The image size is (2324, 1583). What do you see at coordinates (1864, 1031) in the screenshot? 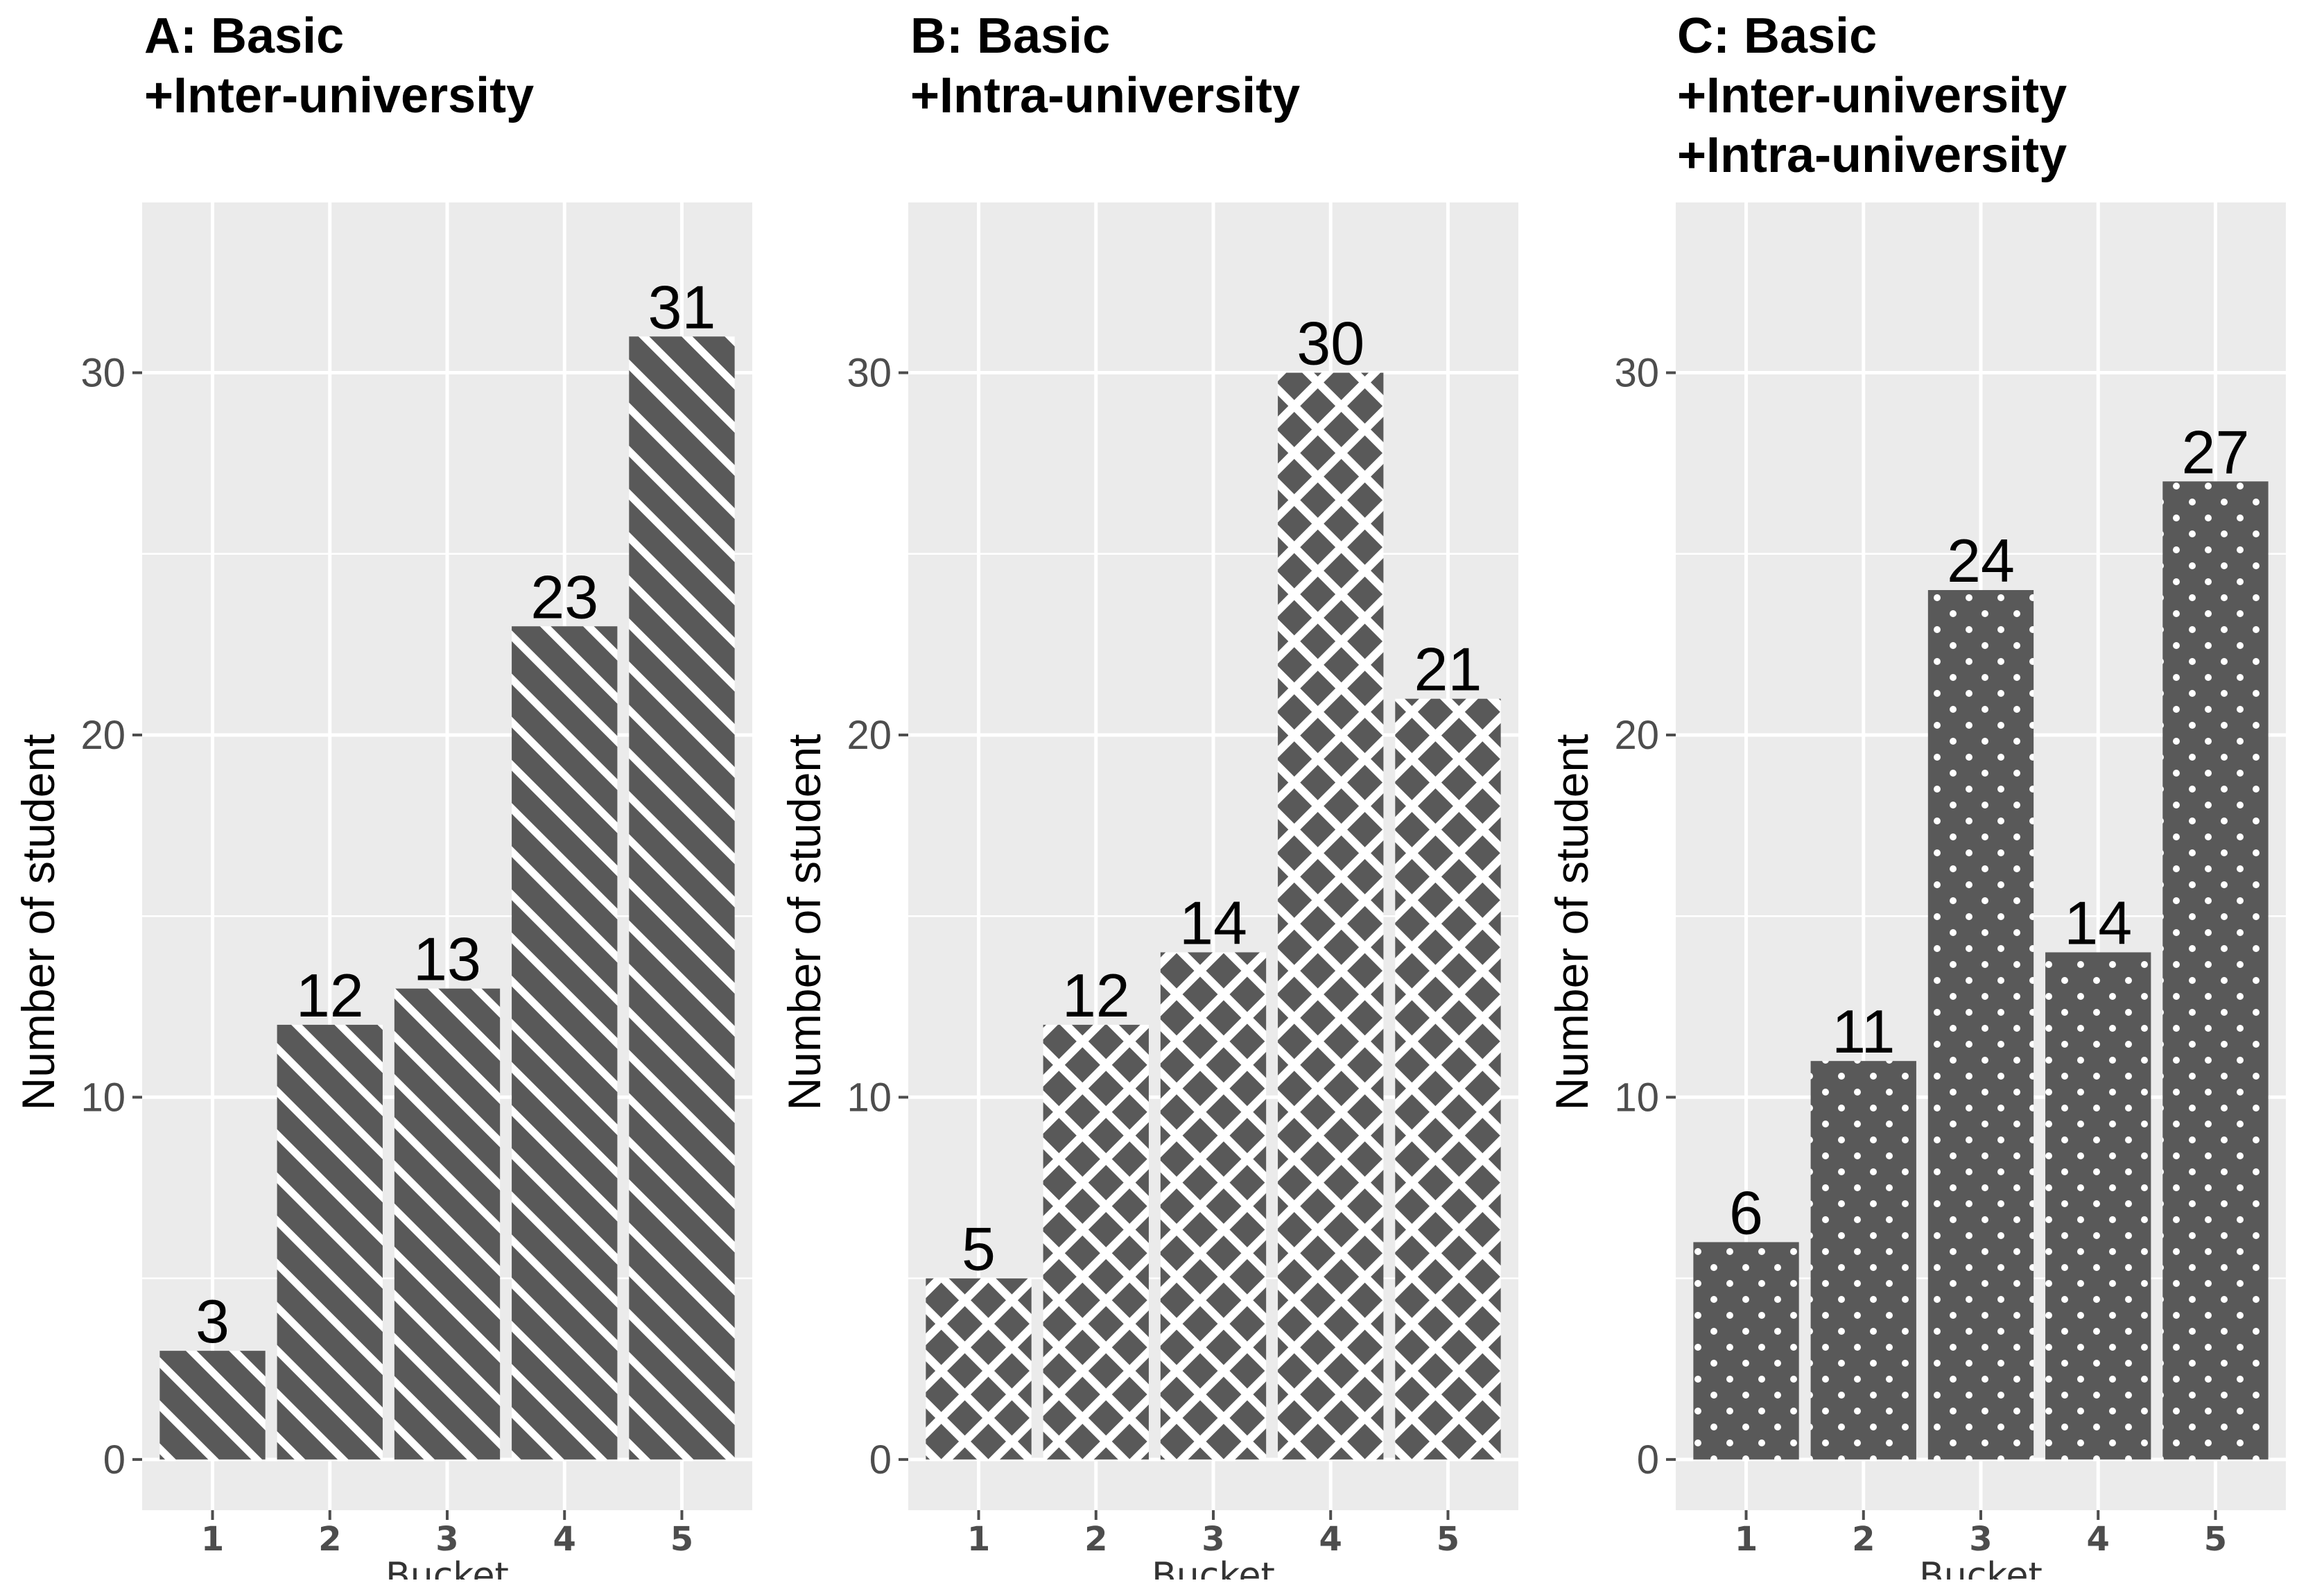
I see `data-label: 11` at bounding box center [1864, 1031].